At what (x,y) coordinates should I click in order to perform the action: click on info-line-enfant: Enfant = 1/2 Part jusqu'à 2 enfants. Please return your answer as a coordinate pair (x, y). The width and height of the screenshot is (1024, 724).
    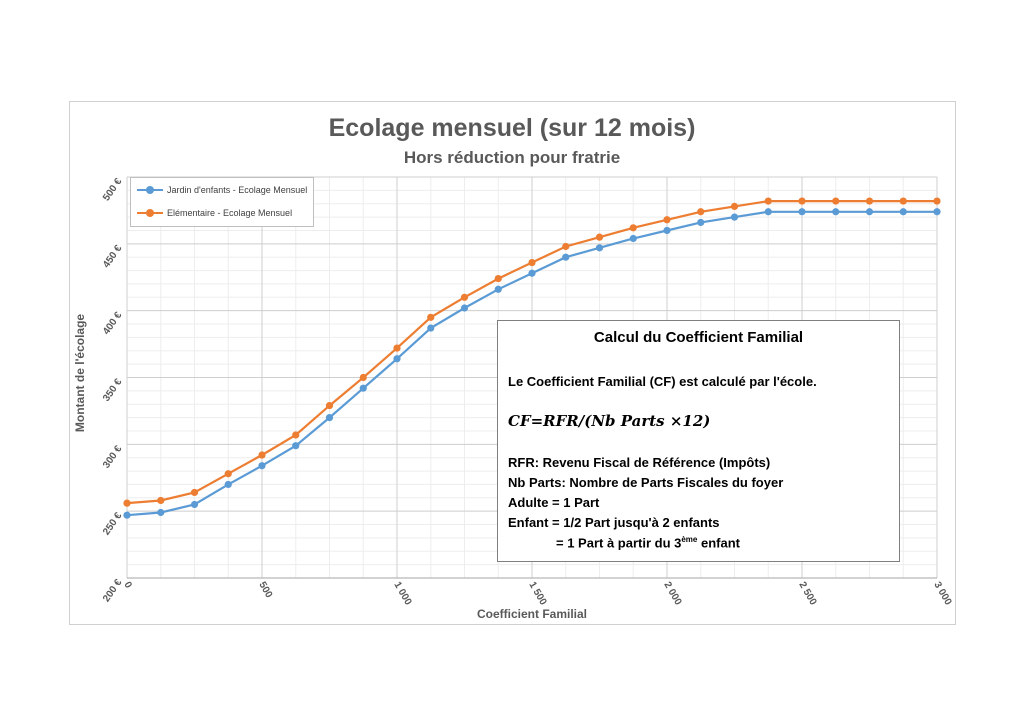
    Looking at the image, I should click on (614, 522).